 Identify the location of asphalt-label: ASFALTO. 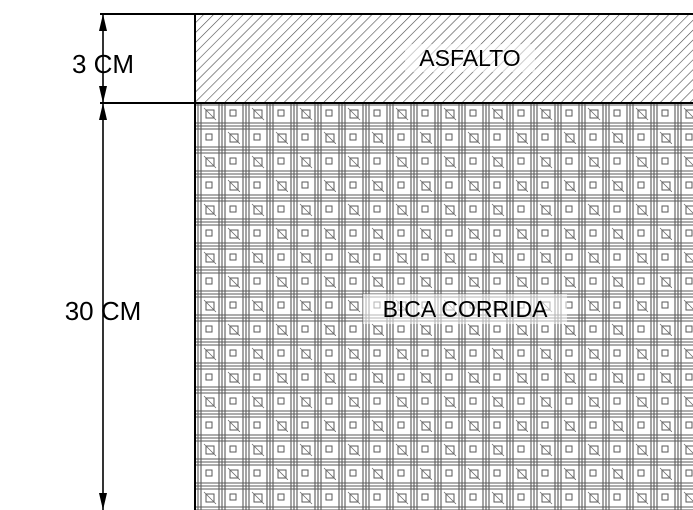
(469, 58).